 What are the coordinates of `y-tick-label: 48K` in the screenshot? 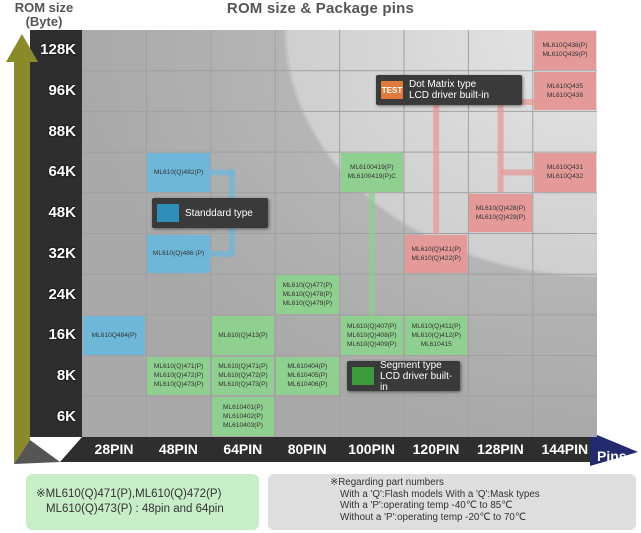 It's located at (62, 213).